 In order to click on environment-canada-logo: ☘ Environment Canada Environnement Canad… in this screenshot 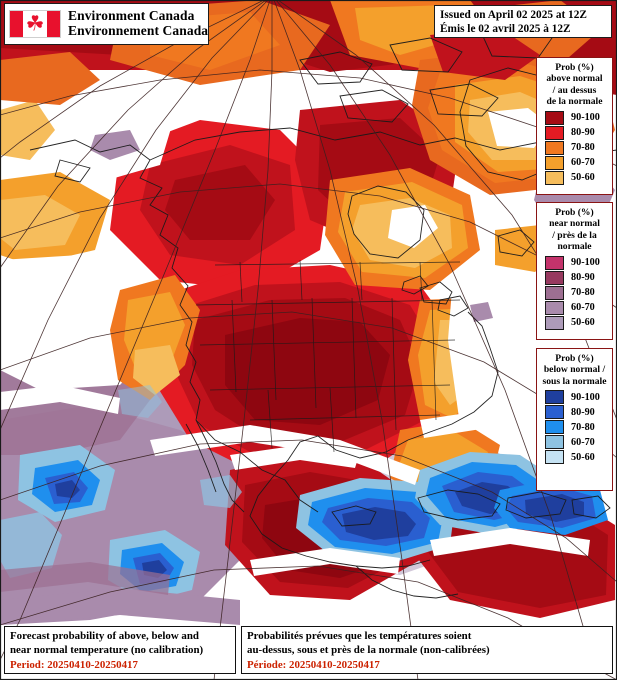, I will do `click(106, 24)`.